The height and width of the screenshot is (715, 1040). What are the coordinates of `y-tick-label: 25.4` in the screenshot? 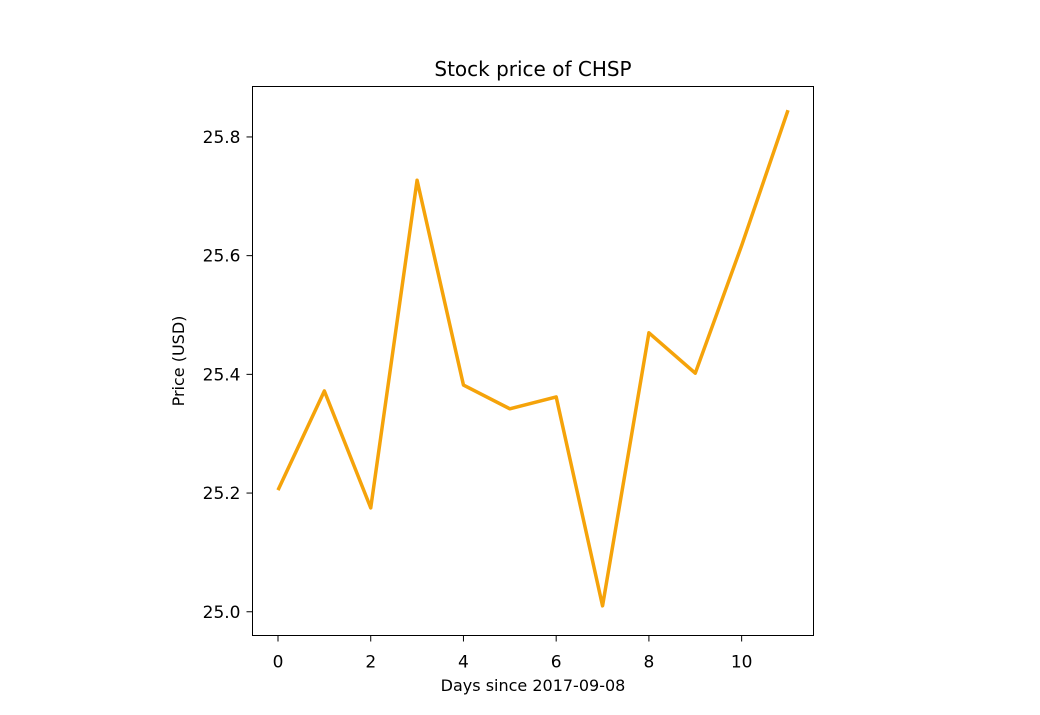 It's located at (222, 375).